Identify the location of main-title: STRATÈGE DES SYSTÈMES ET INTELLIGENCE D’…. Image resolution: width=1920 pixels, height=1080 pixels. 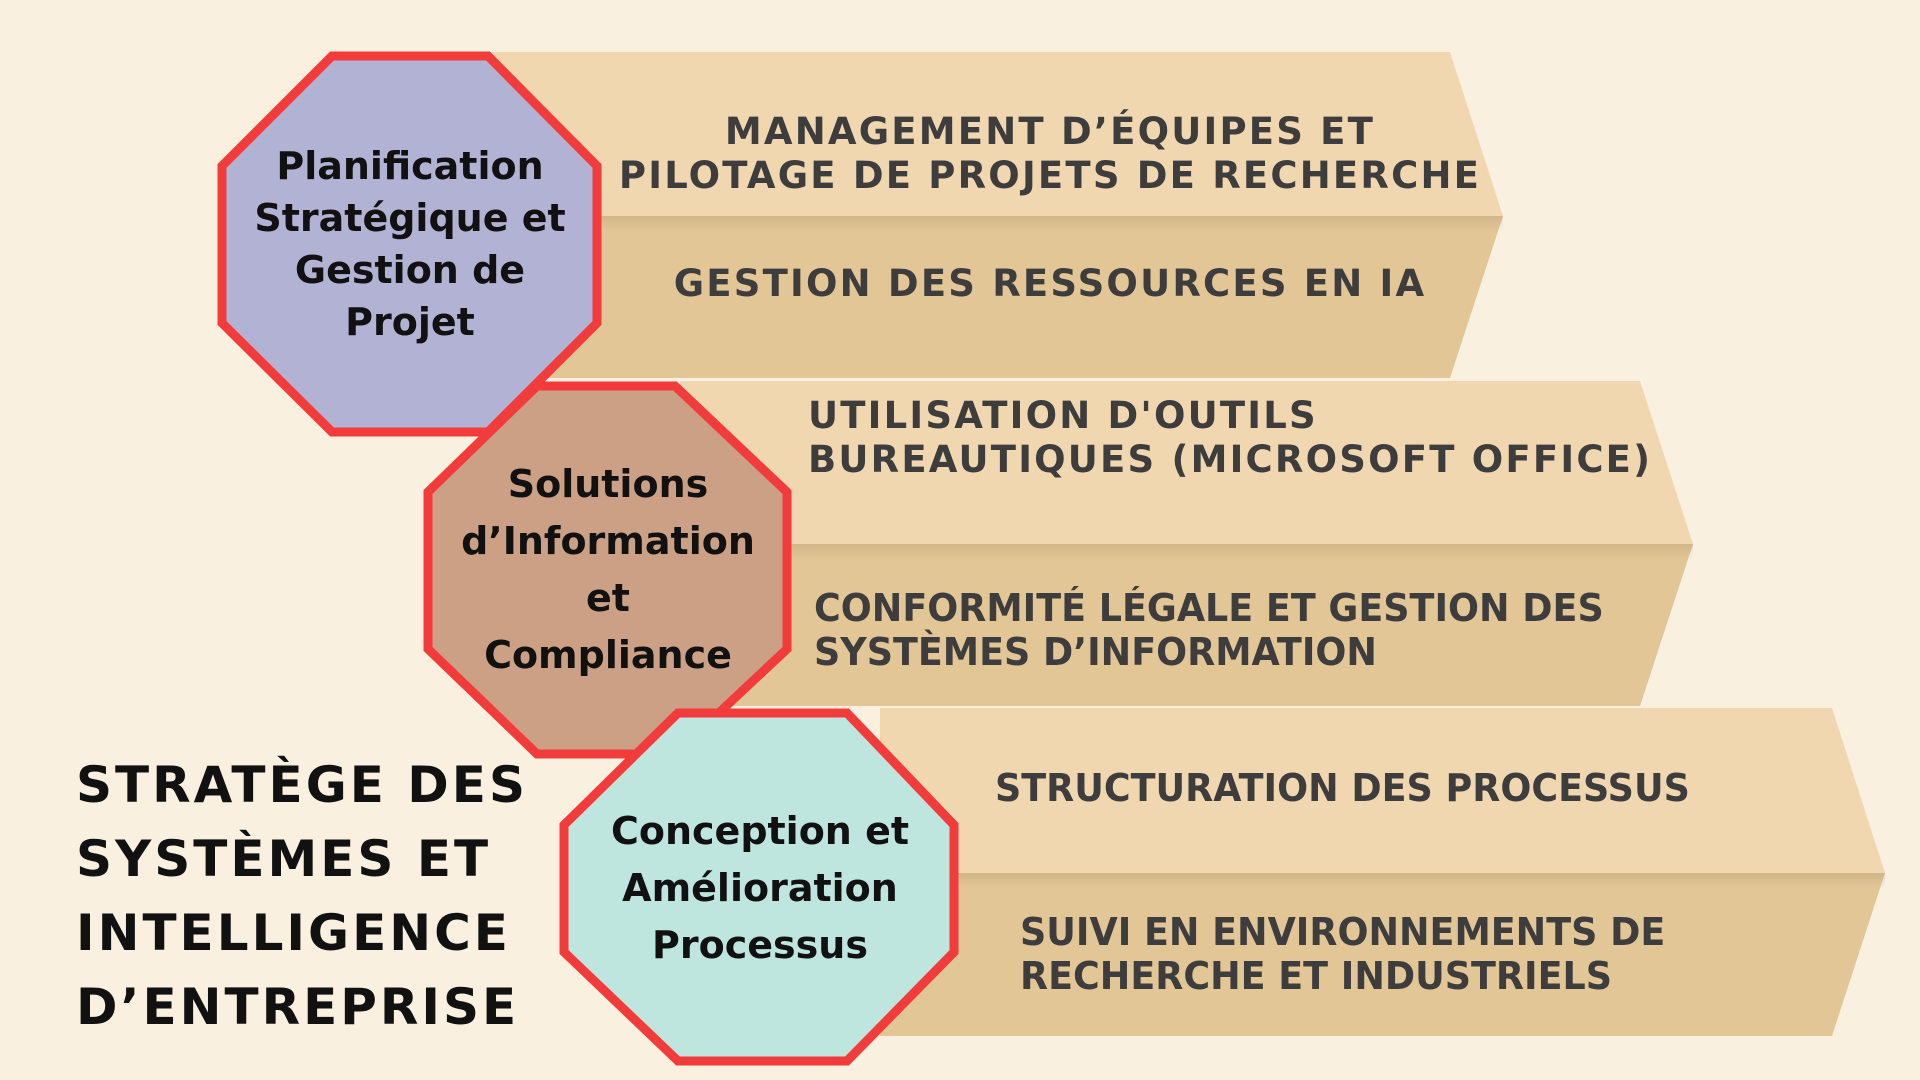
(302, 896).